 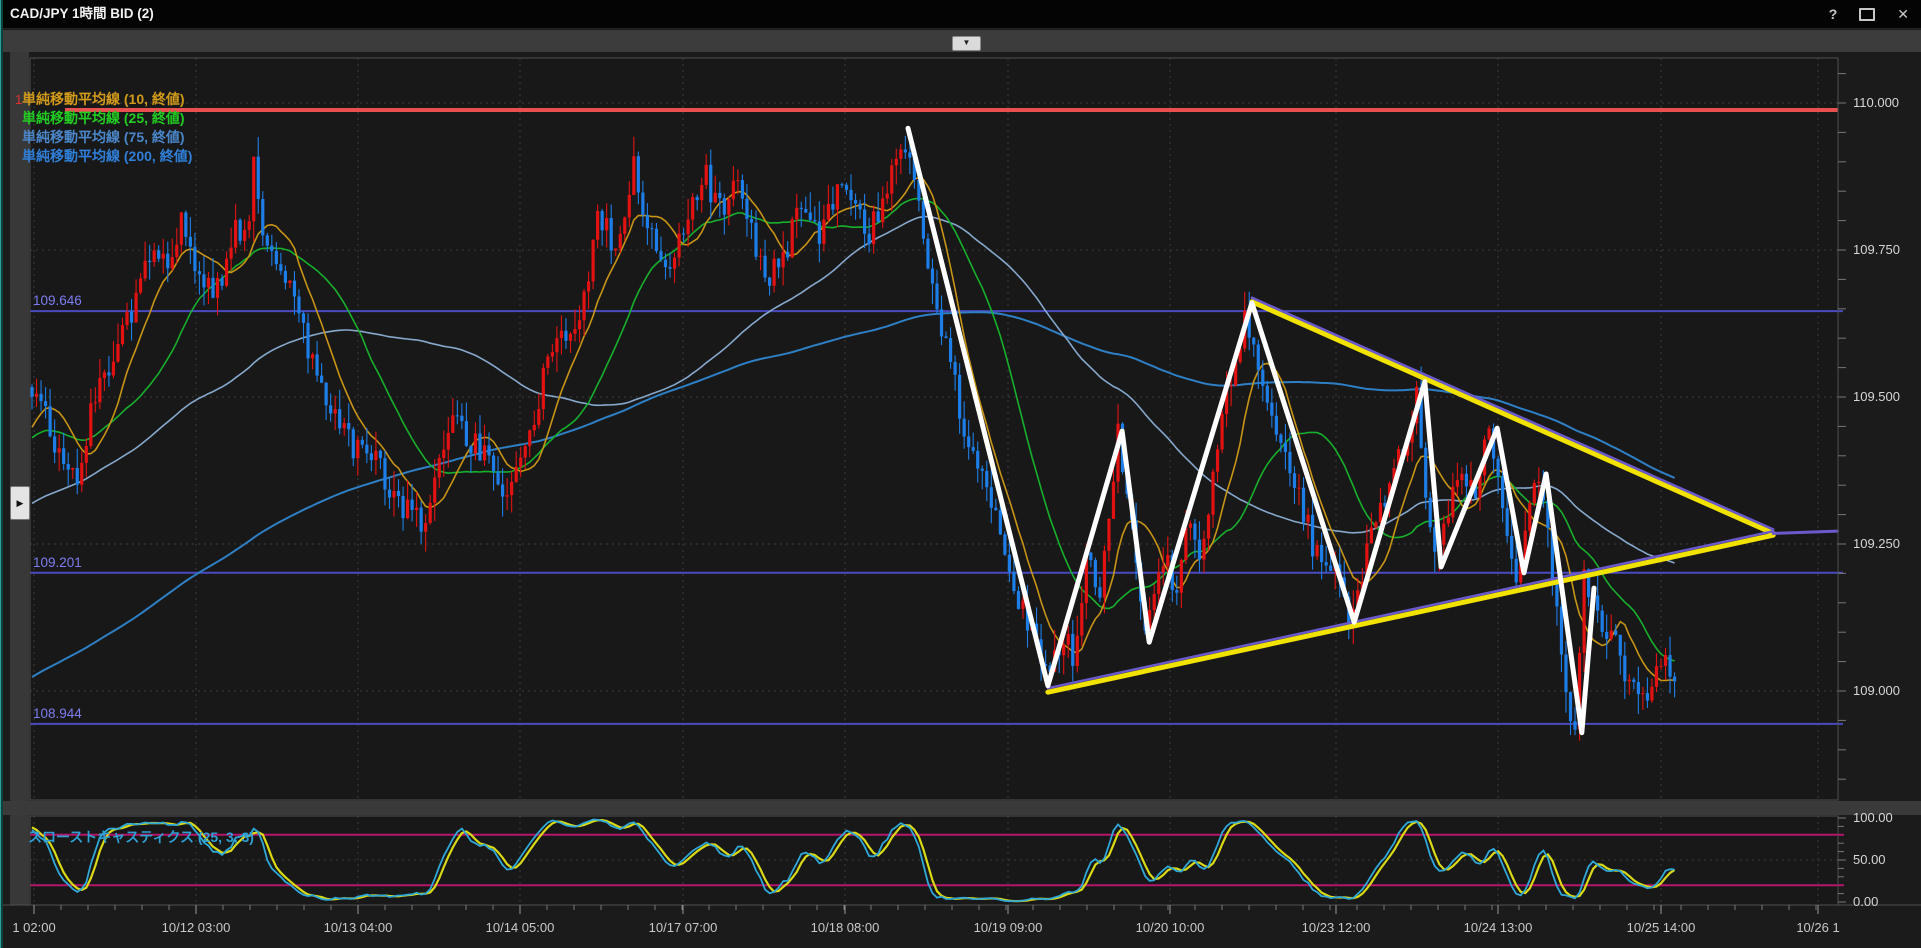 What do you see at coordinates (960, 14) in the screenshot?
I see `window-titlebar: CAD/JPY 1時間 BID (2) ? ✕` at bounding box center [960, 14].